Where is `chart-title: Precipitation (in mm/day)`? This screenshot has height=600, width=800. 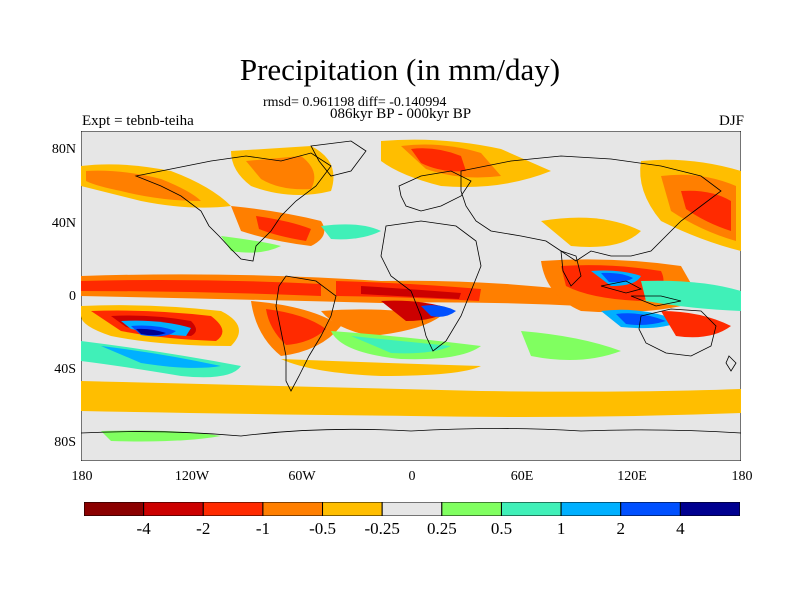 chart-title: Precipitation (in mm/day) is located at coordinates (400, 69).